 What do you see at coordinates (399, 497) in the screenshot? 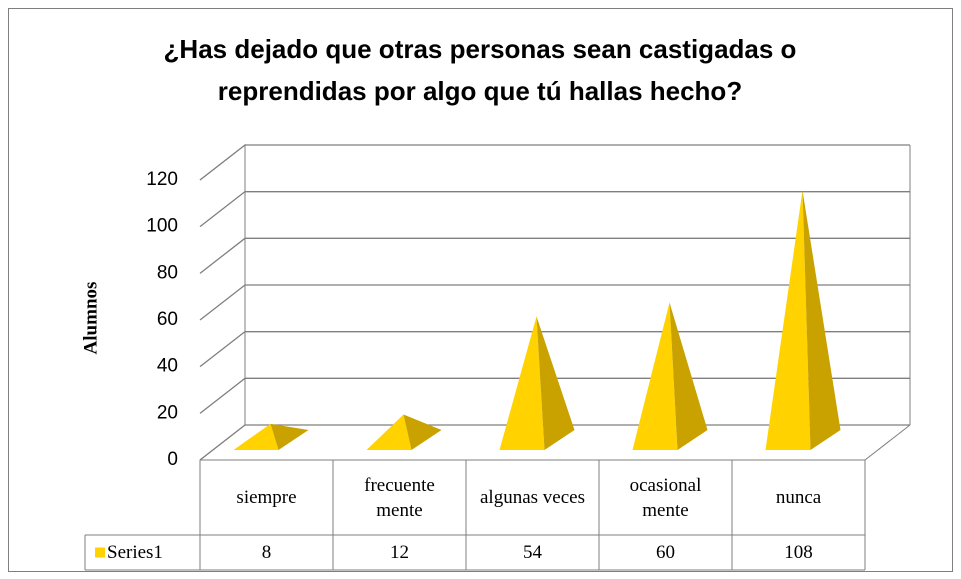
I see `x-tick-label: frecuente mente` at bounding box center [399, 497].